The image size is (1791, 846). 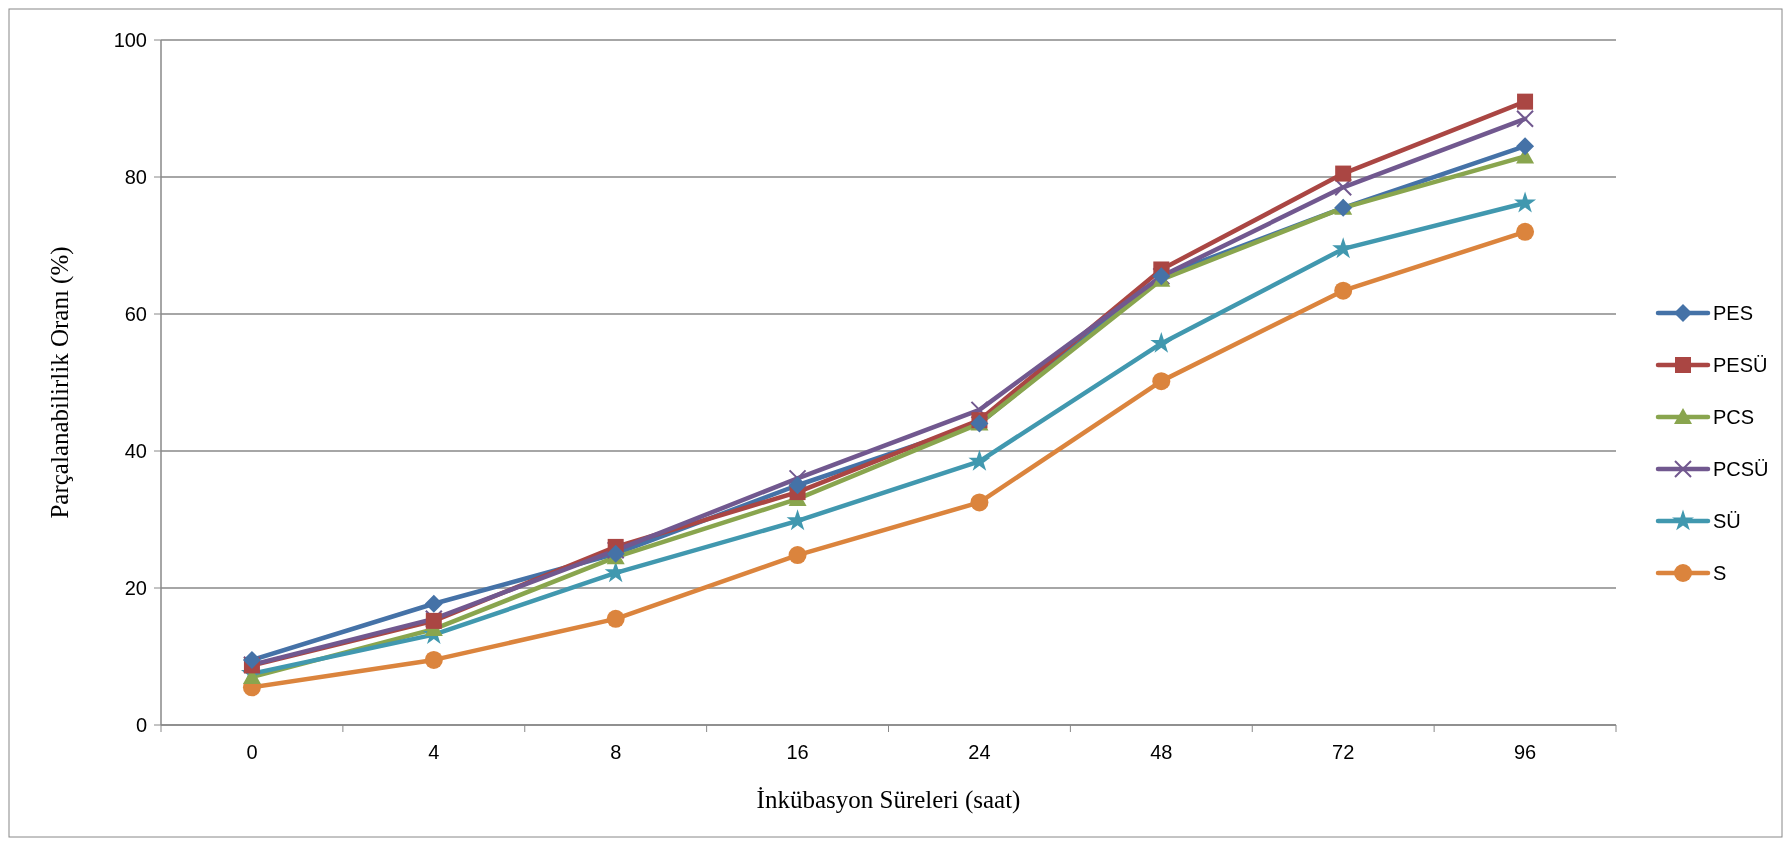 What do you see at coordinates (616, 752) in the screenshot?
I see `x-tick-label: 8` at bounding box center [616, 752].